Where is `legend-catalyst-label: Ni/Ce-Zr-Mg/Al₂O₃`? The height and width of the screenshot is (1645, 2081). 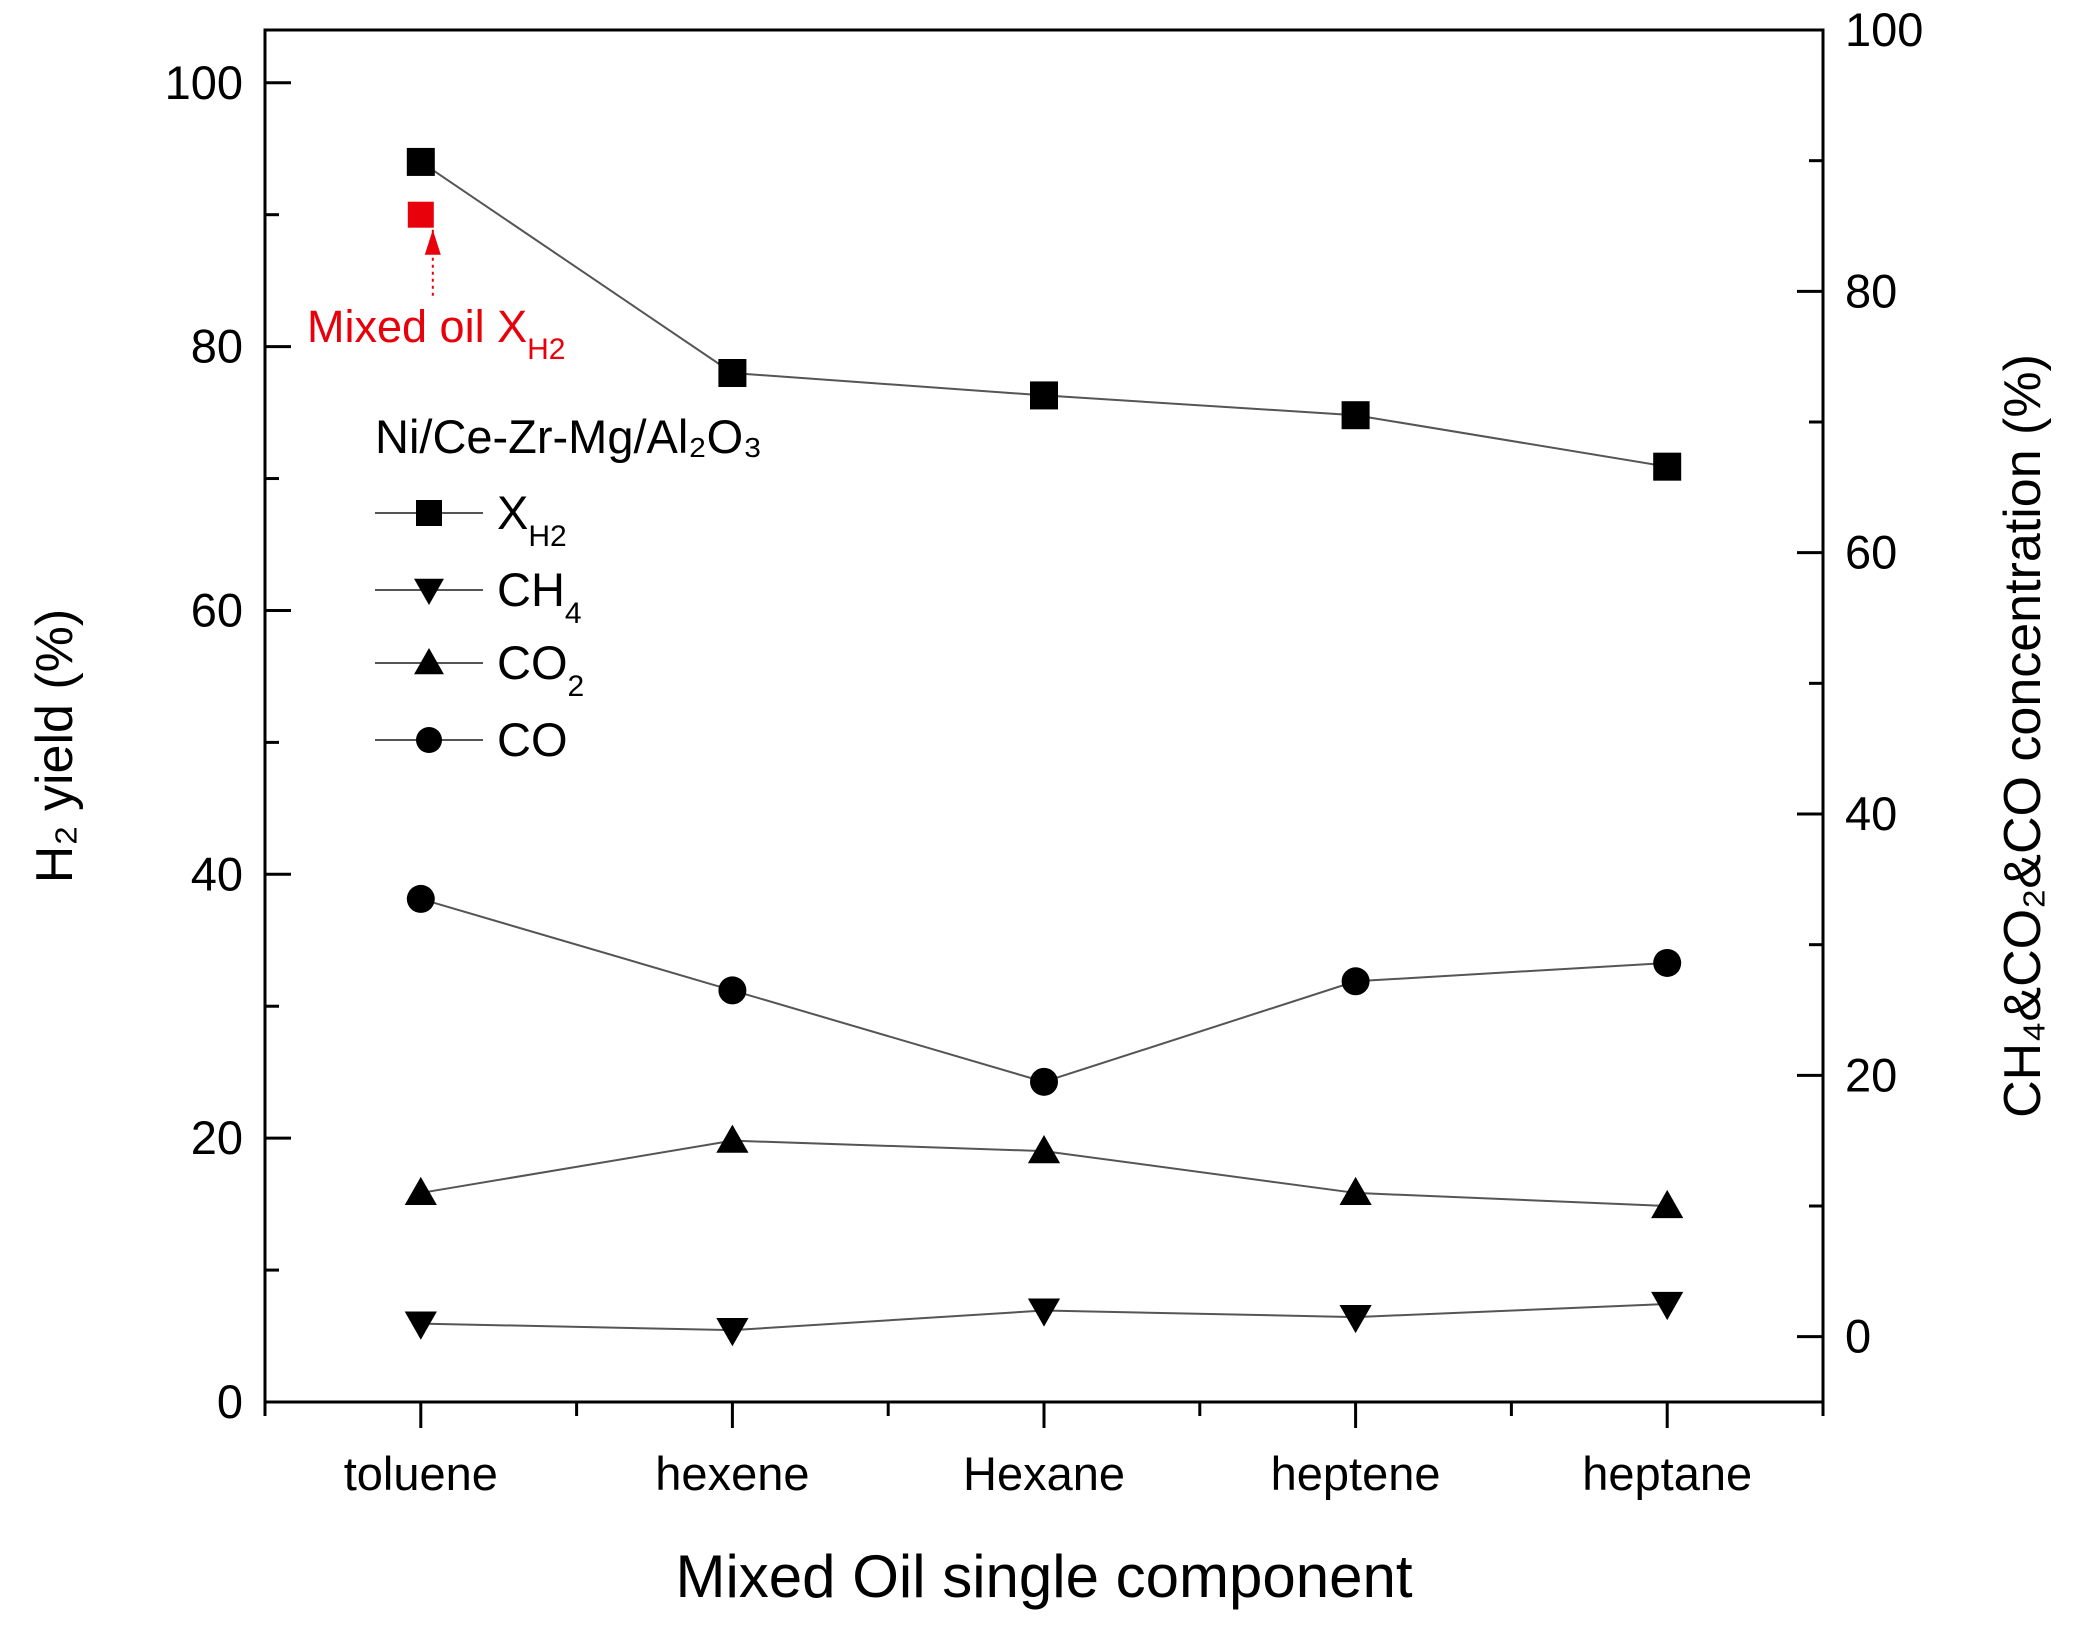
legend-catalyst-label: Ni/Ce-Zr-Mg/Al₂O₃ is located at coordinates (568, 436).